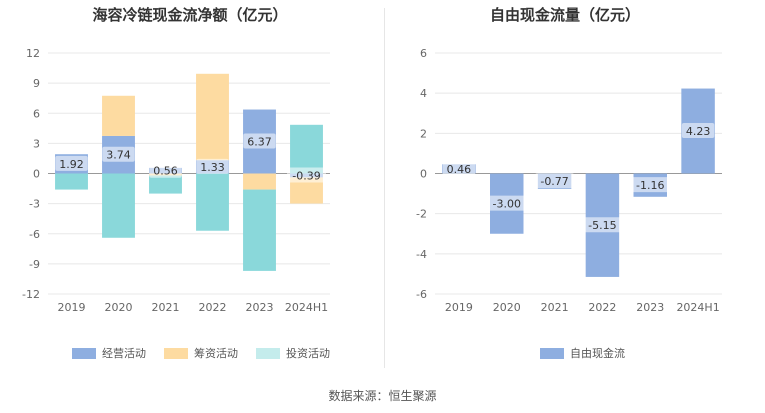  I want to click on legend-swatch-investing, so click(268, 353).